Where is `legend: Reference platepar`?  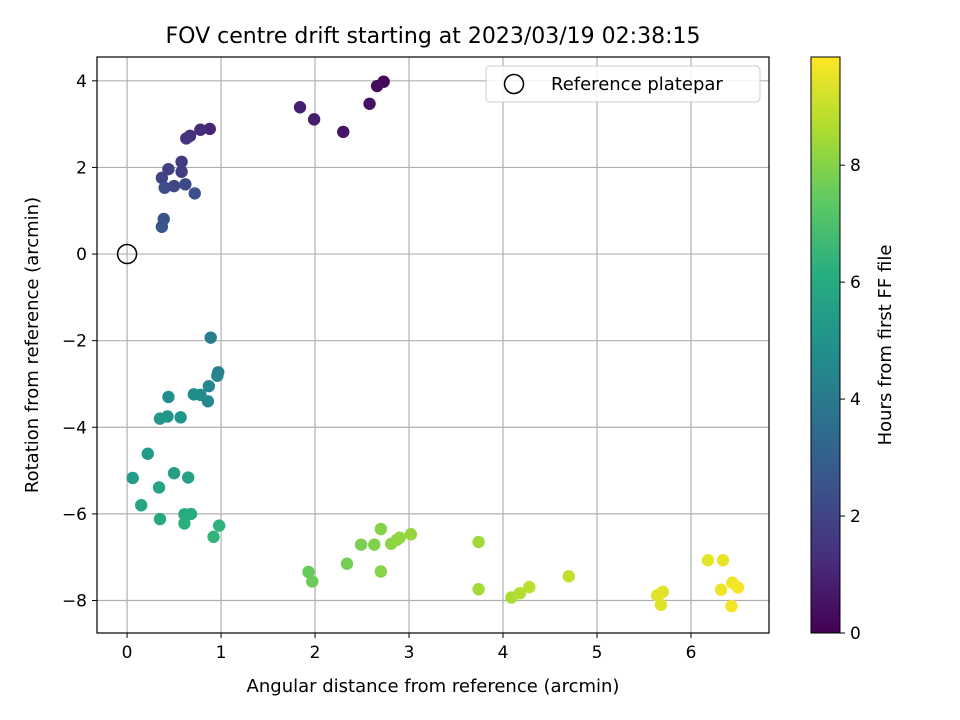
legend: Reference platepar is located at coordinates (623, 84).